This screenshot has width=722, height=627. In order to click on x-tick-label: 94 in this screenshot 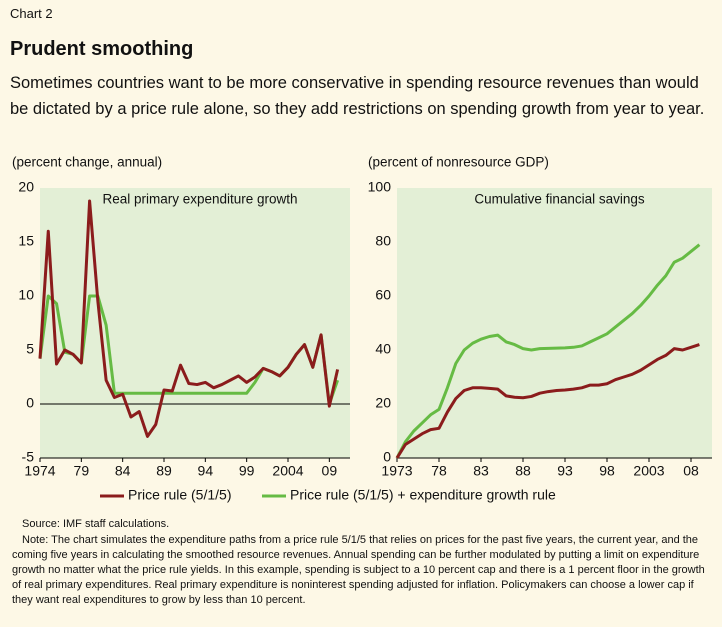, I will do `click(206, 471)`.